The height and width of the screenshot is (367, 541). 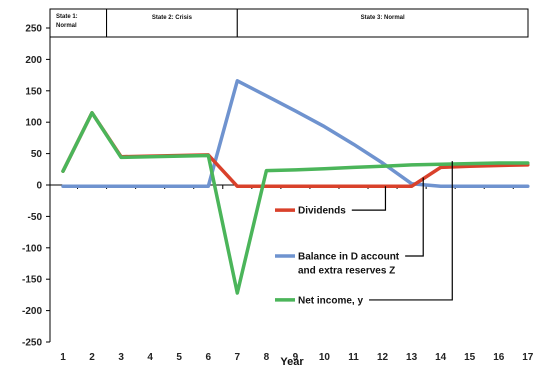 I want to click on x-tick-label: 5, so click(x=179, y=357).